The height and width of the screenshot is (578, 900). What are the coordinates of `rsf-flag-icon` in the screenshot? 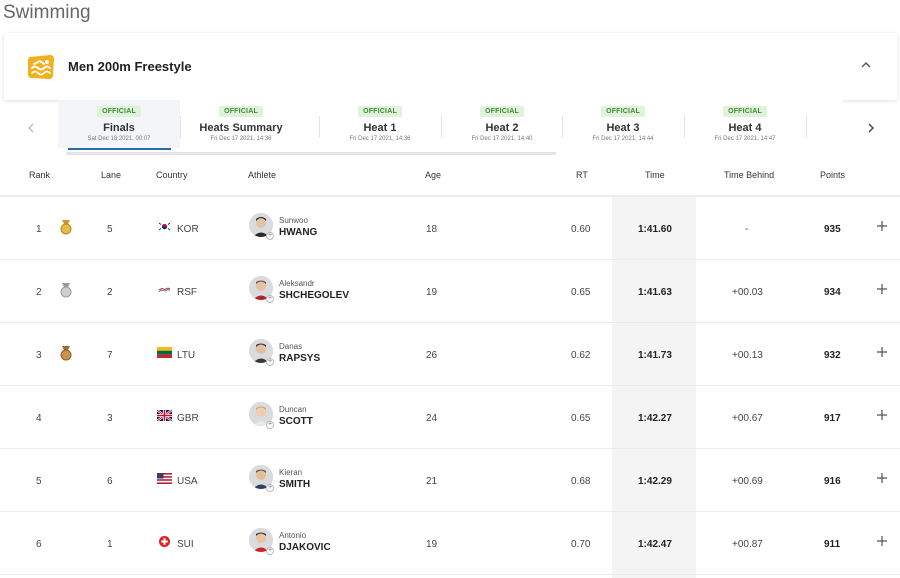 It's located at (164, 289).